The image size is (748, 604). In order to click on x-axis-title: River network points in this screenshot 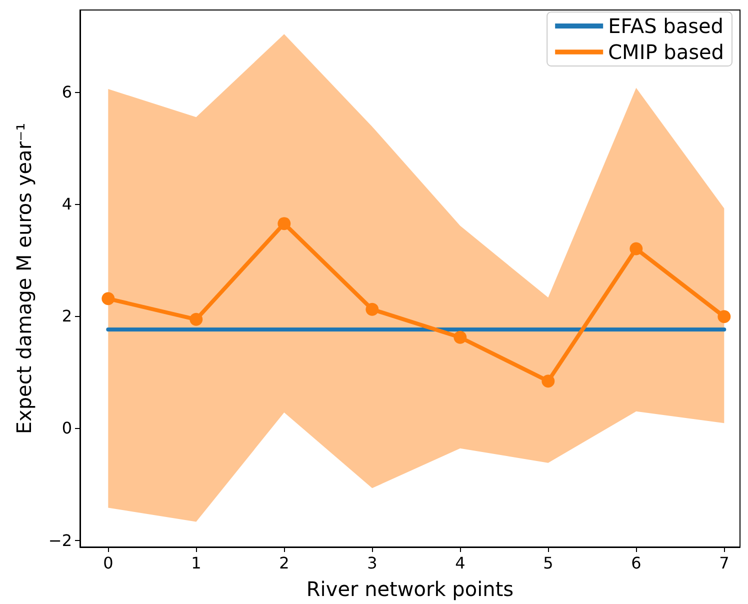, I will do `click(410, 589)`.